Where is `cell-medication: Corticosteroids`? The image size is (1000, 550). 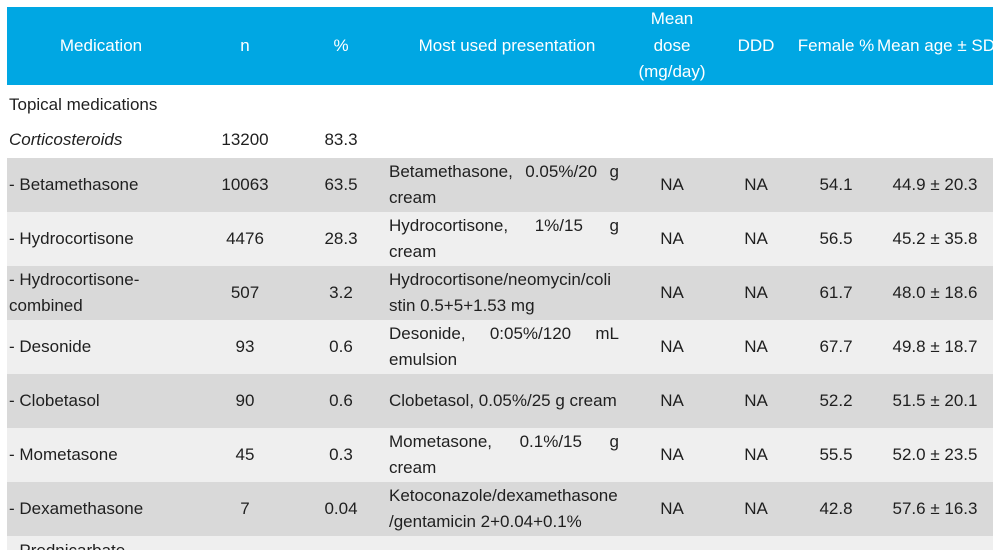 cell-medication: Corticosteroids is located at coordinates (66, 139).